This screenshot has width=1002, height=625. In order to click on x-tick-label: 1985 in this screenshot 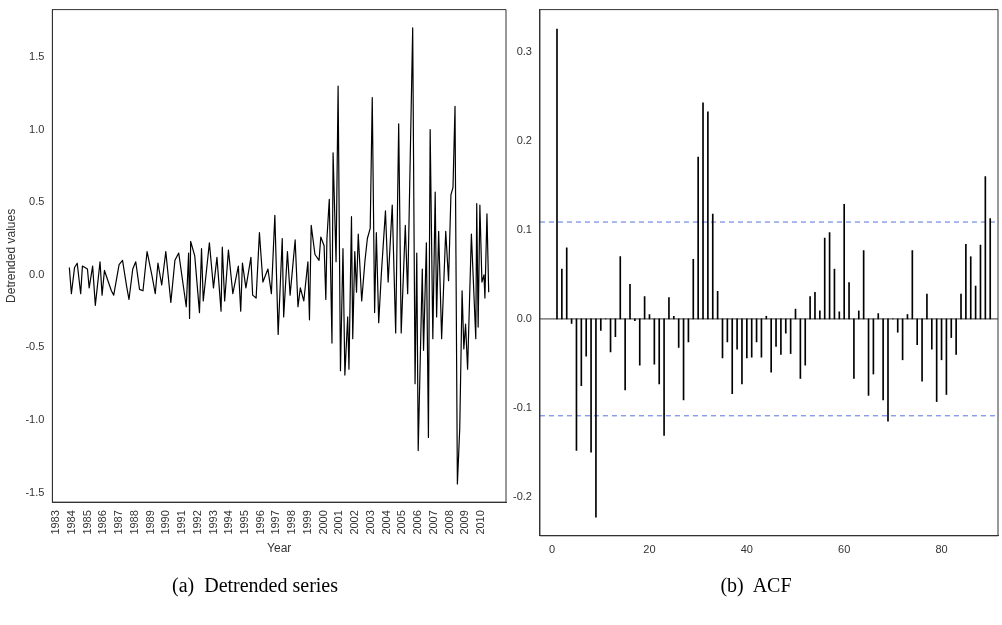, I will do `click(86, 522)`.